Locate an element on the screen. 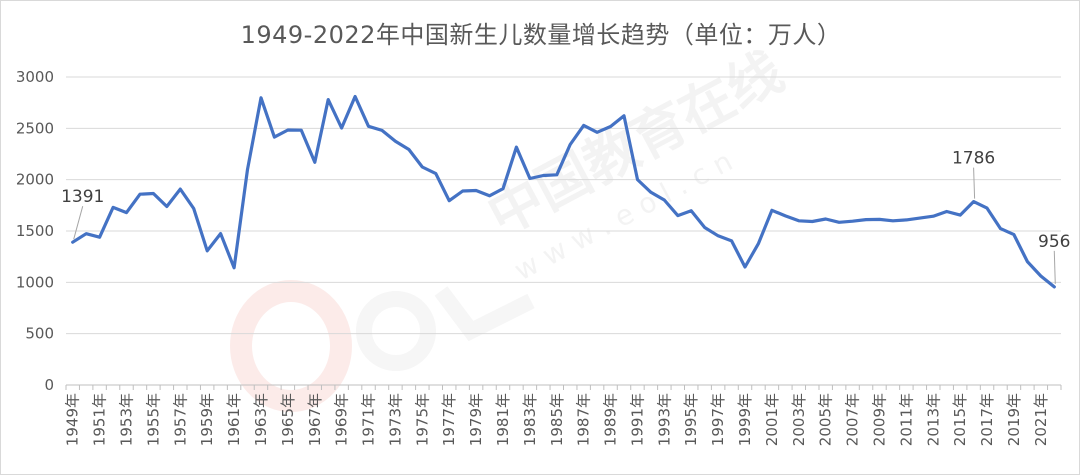  y-tick-label: 0 is located at coordinates (49, 385).